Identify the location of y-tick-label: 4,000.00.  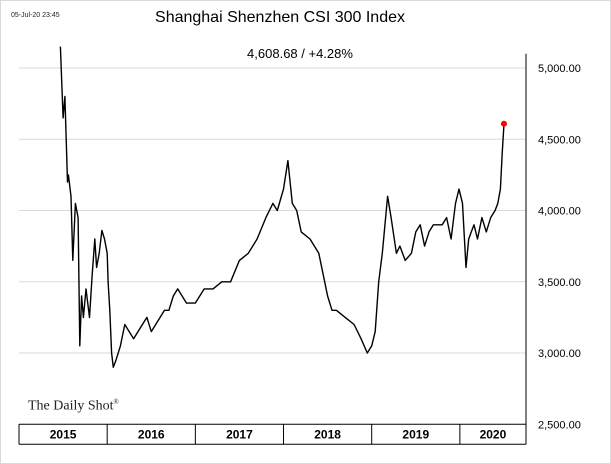
(559, 212).